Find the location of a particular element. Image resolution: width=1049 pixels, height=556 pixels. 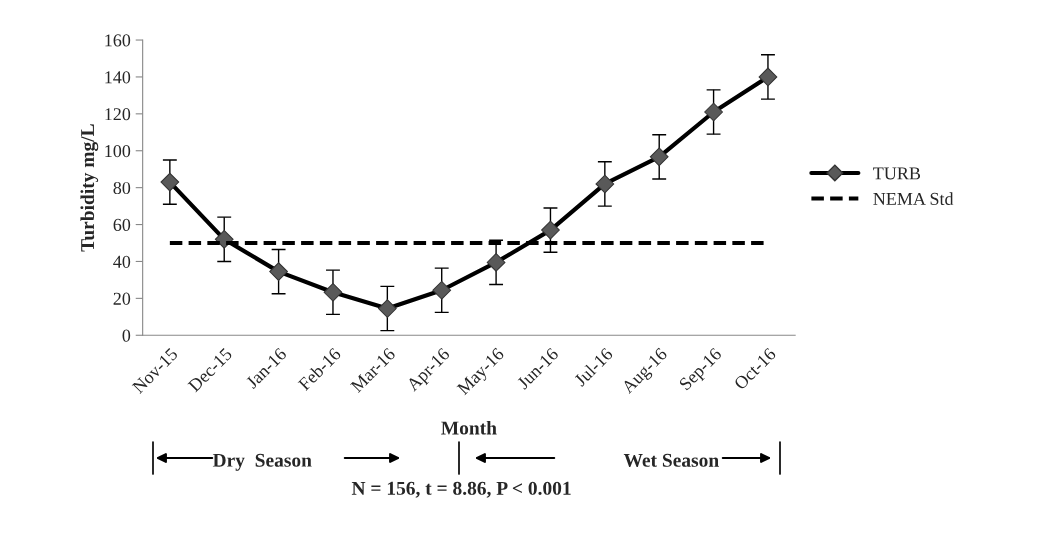

y-tick-label: 20 is located at coordinates (122, 298).